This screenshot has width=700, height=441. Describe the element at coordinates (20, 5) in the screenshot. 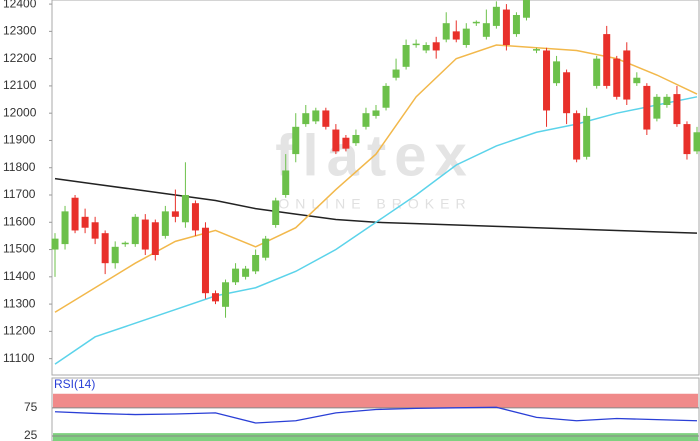

I see `y-tick-label: 12400` at that location.